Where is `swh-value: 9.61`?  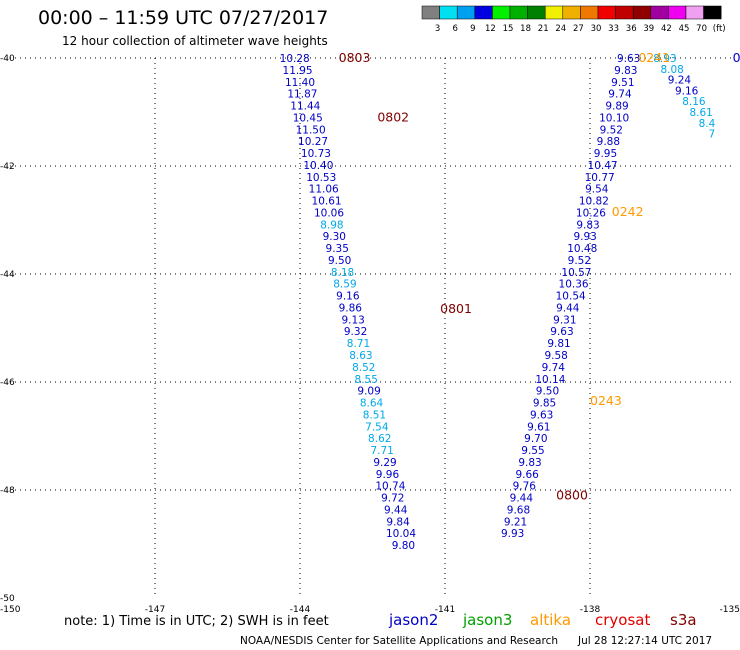
swh-value: 9.61 is located at coordinates (538, 427).